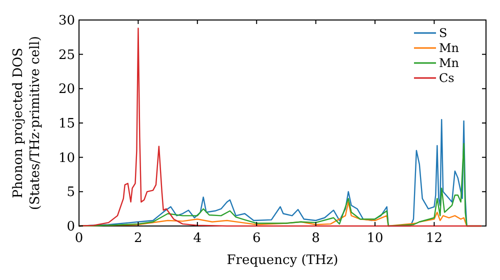  What do you see at coordinates (66, 21) in the screenshot?
I see `y-tick-label: 30` at bounding box center [66, 21].